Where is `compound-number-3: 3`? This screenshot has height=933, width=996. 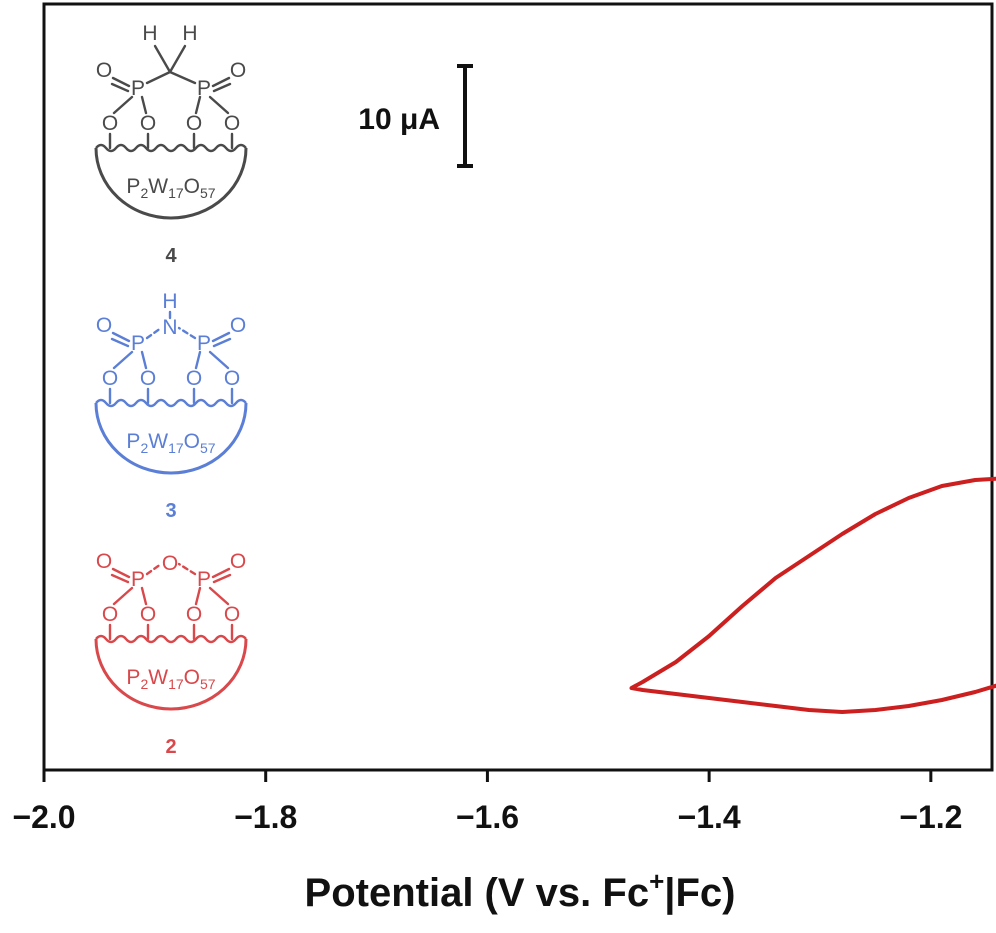 compound-number-3: 3 is located at coordinates (170, 511).